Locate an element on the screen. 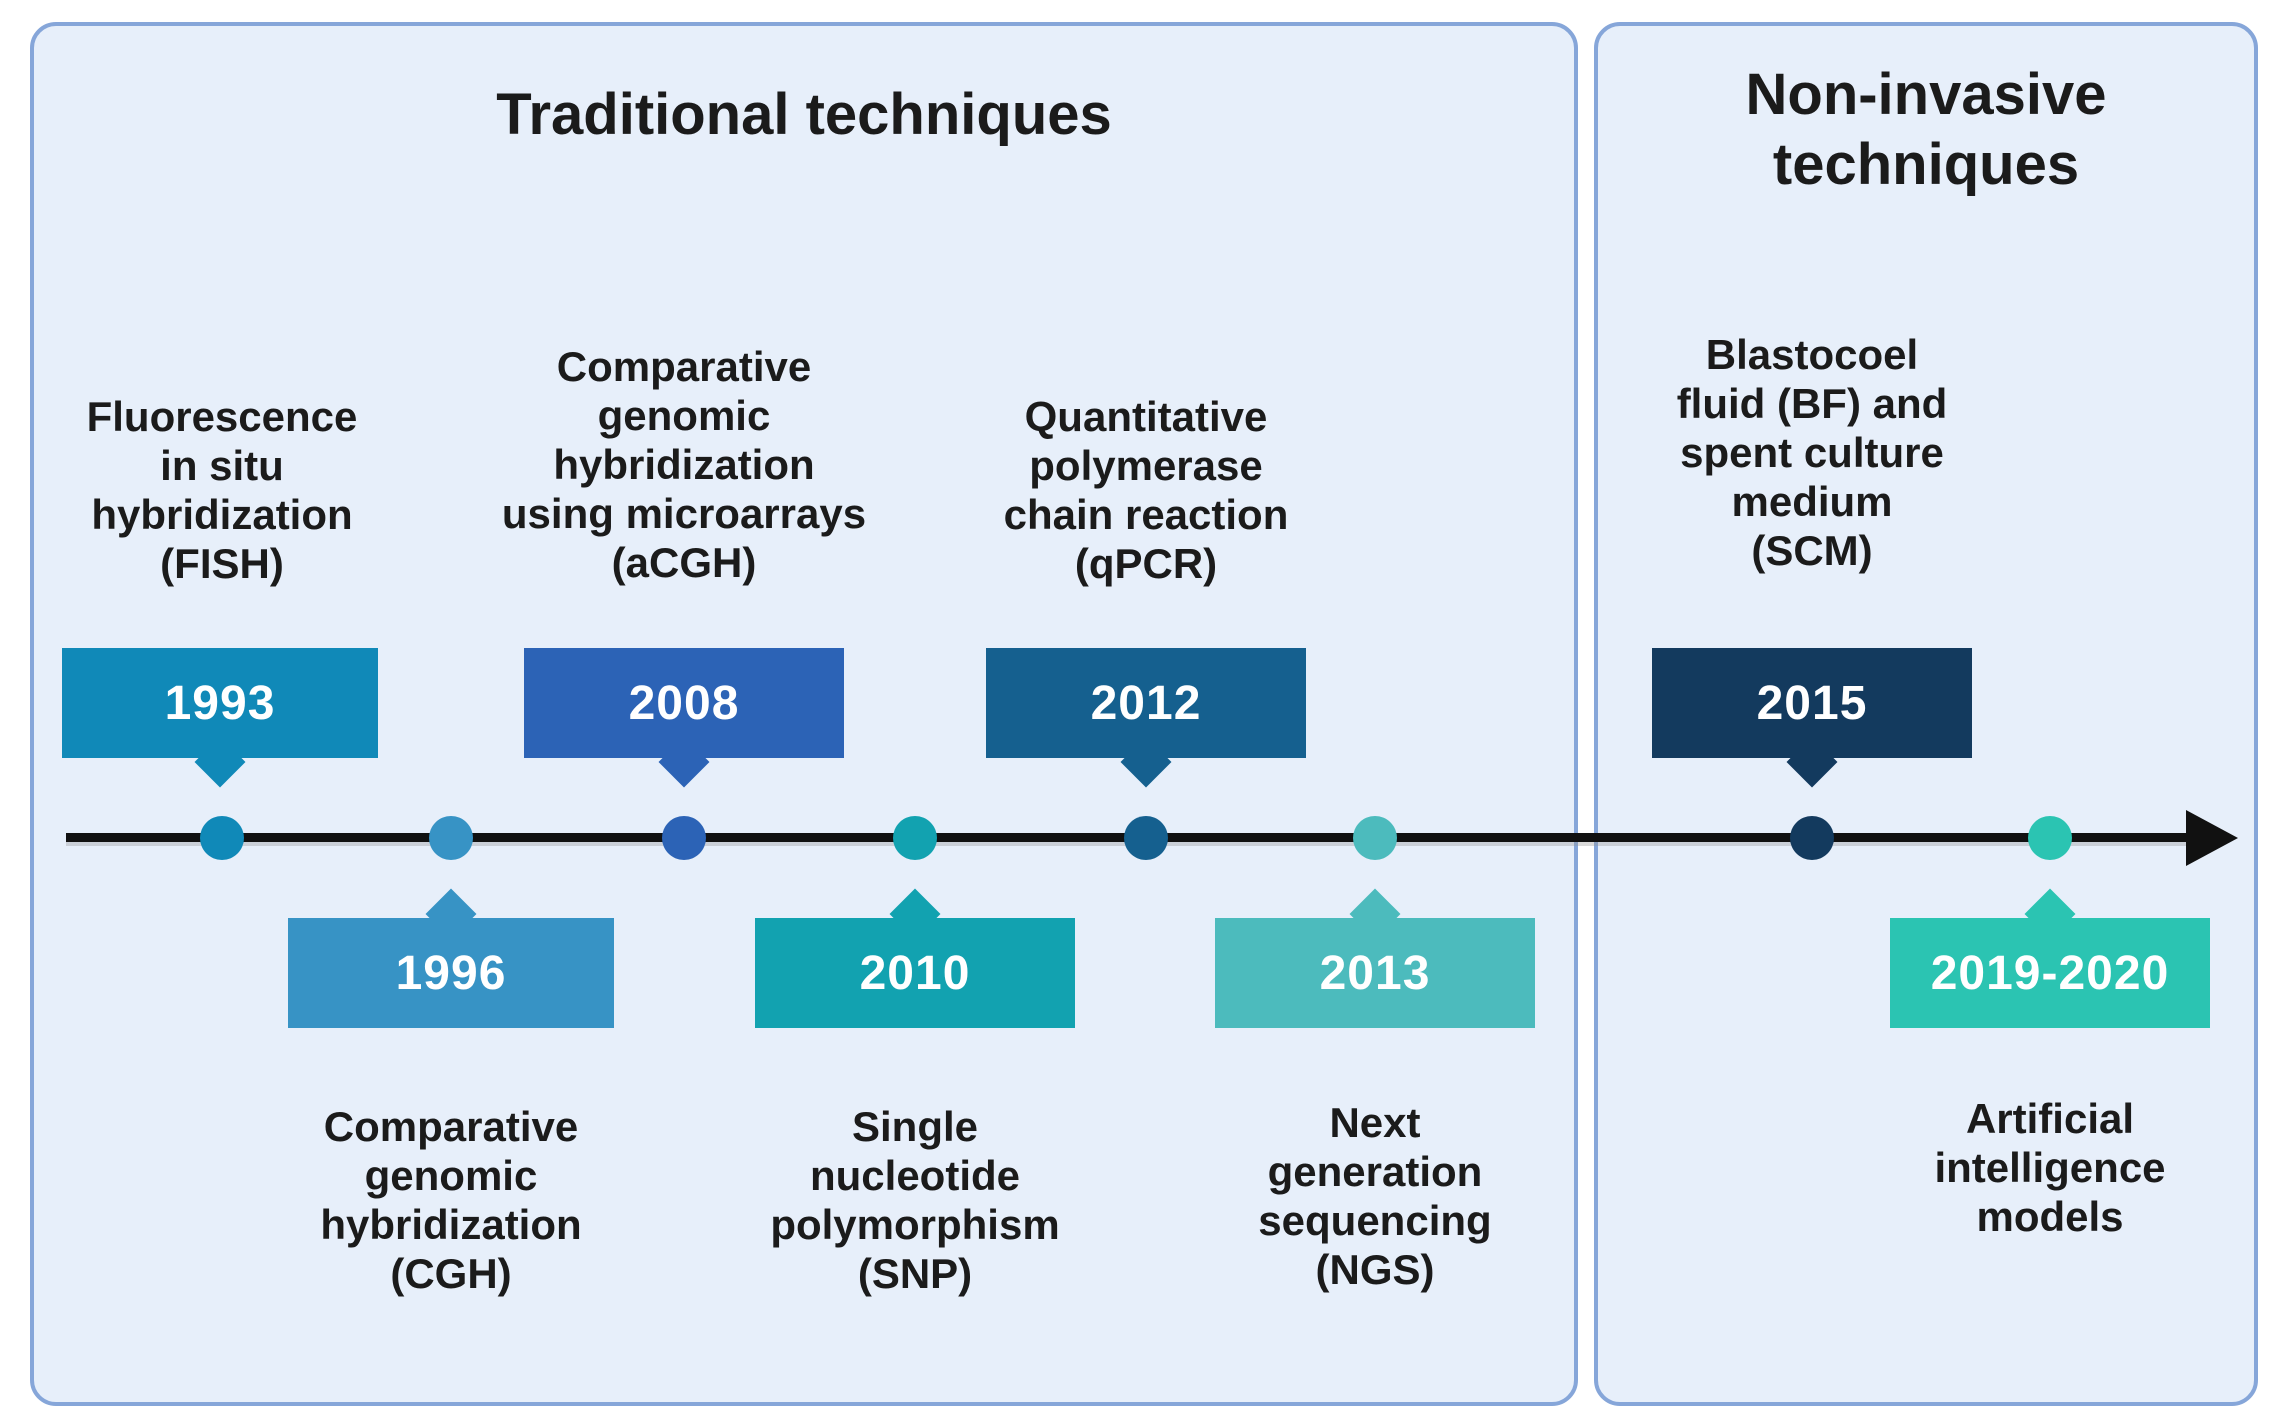 The height and width of the screenshot is (1426, 2279). panel-title-traditional: Traditional techniques is located at coordinates (804, 114).